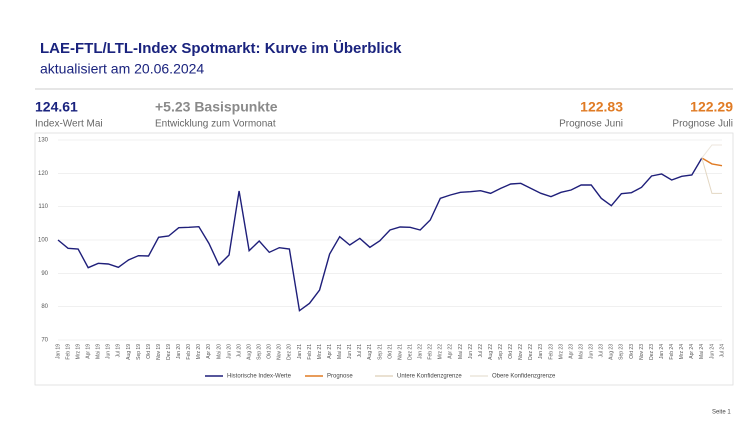  Describe the element at coordinates (711, 107) in the screenshot. I see `kpi-value: 122.29` at that location.